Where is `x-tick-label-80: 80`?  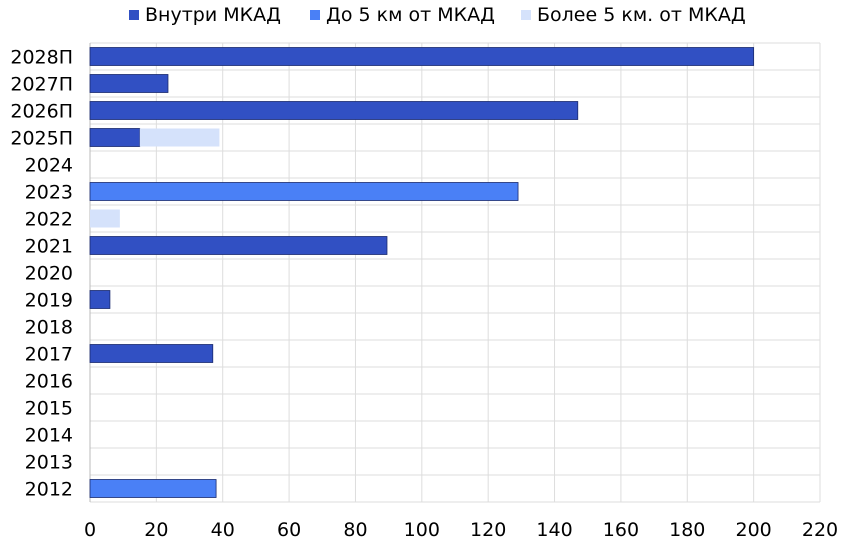
x-tick-label-80: 80 is located at coordinates (355, 530).